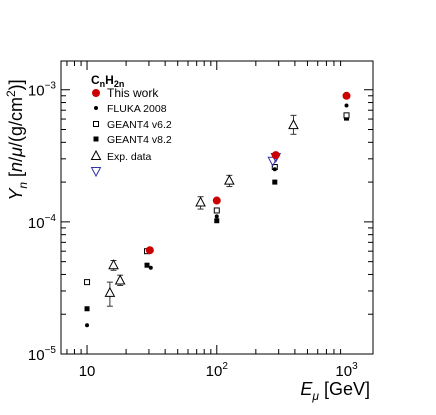 The width and height of the screenshot is (436, 415). Describe the element at coordinates (335, 391) in the screenshot. I see `x-axis-label: Eμ [GeV]` at that location.